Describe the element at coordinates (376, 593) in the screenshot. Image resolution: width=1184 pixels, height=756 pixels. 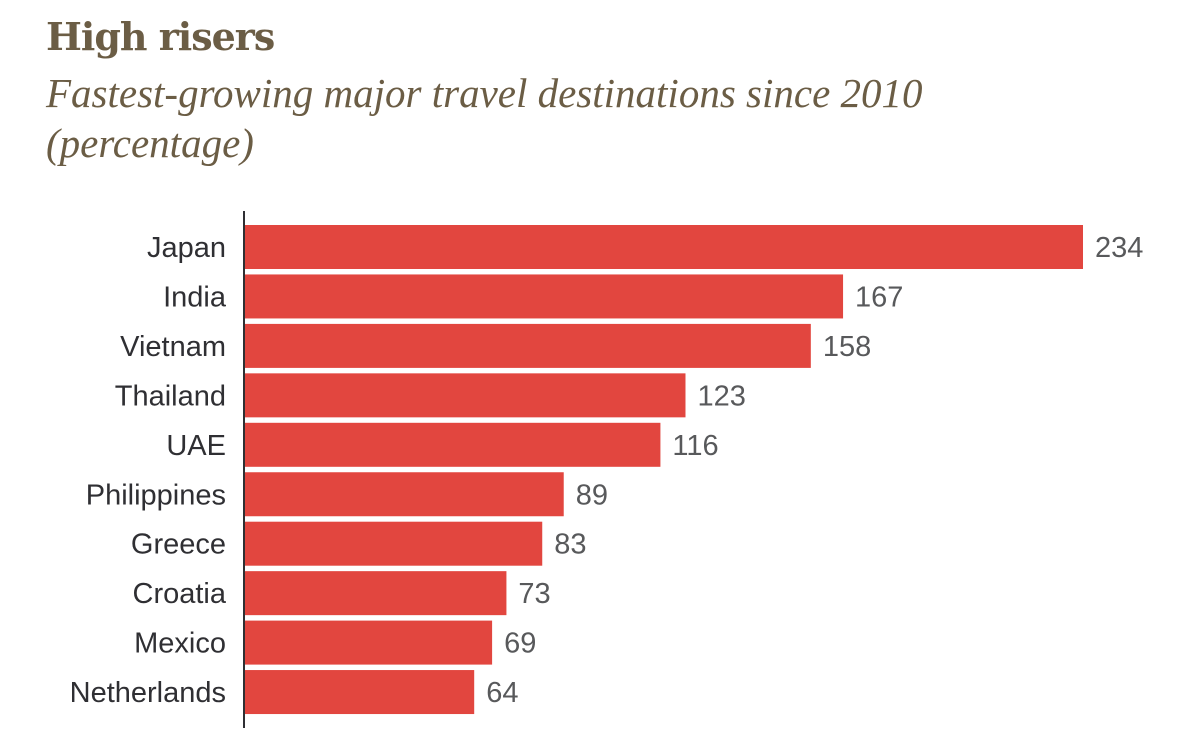
I see `bar-croatia` at that location.